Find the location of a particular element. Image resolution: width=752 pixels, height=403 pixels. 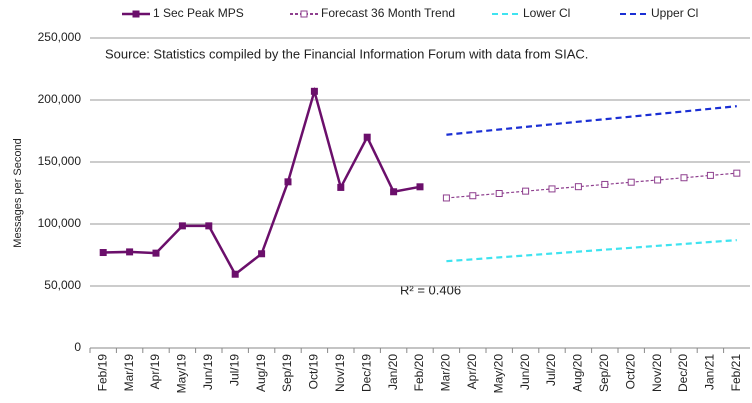

x-tick-label: Nov/19 is located at coordinates (340, 373).